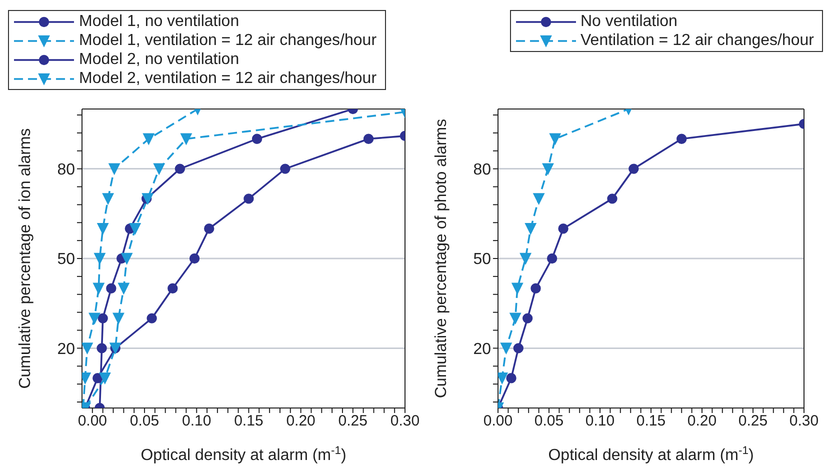 The image size is (831, 466). I want to click on legend-label: Model 1, ventilation = 12 air changes/hour, so click(228, 40).